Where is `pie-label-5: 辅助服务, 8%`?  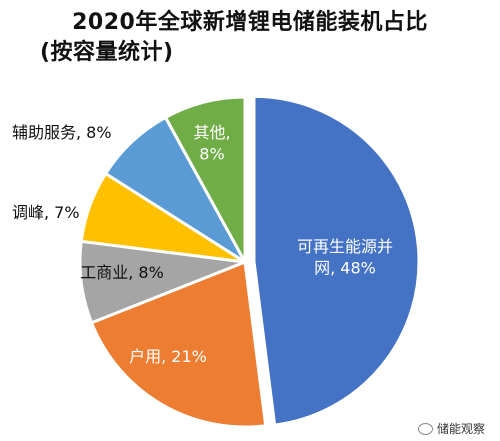
pie-label-5: 辅助服务, 8% is located at coordinates (62, 132).